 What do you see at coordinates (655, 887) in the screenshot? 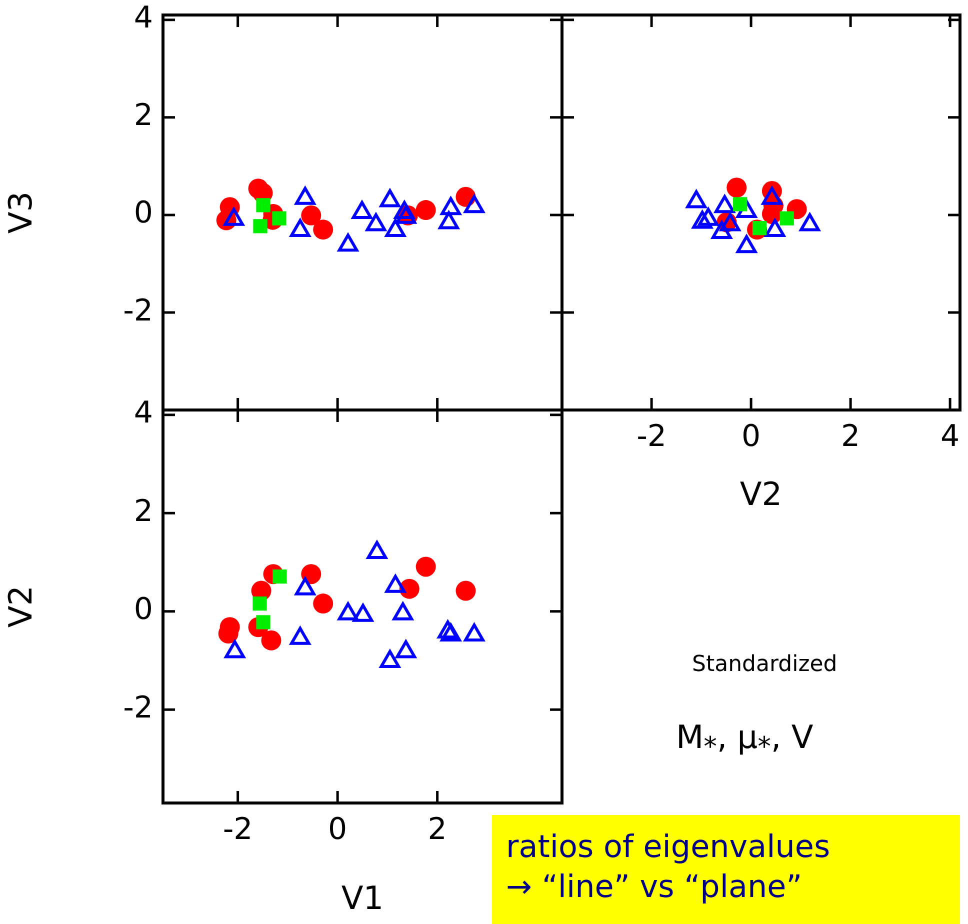
I see `text: → “line” vs “plane”` at bounding box center [655, 887].